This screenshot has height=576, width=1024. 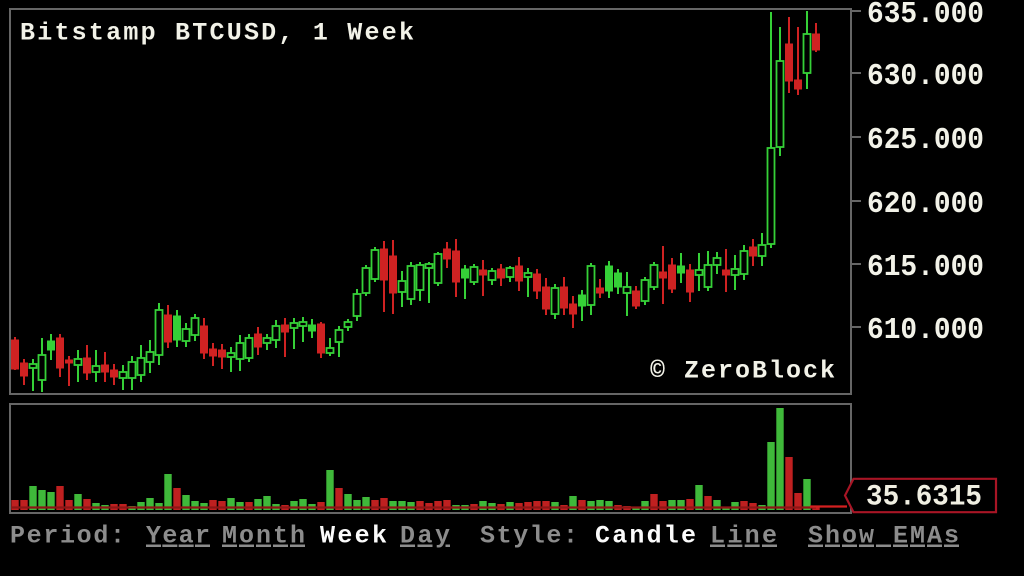 I want to click on svg-text: 635.000, so click(x=925, y=16).